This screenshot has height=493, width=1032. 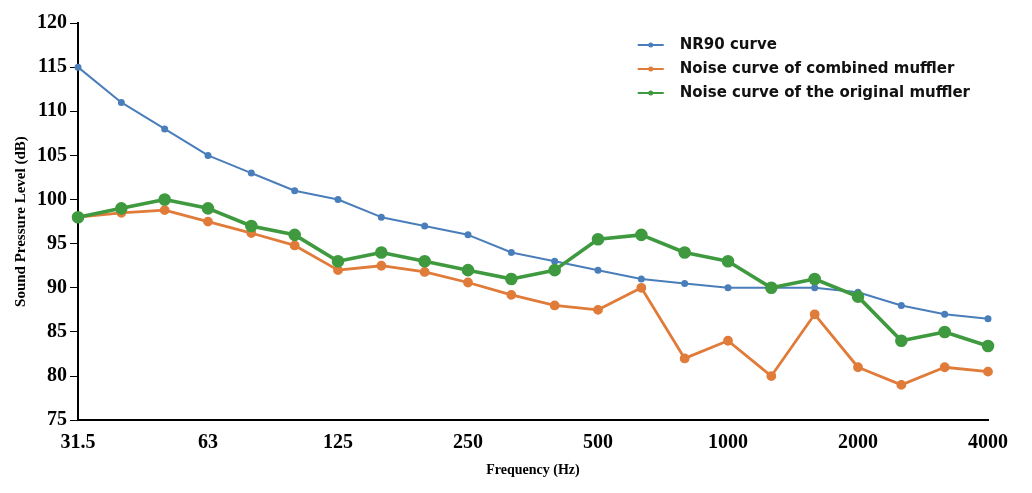 I want to click on y-tick-label: 100, so click(x=52, y=197).